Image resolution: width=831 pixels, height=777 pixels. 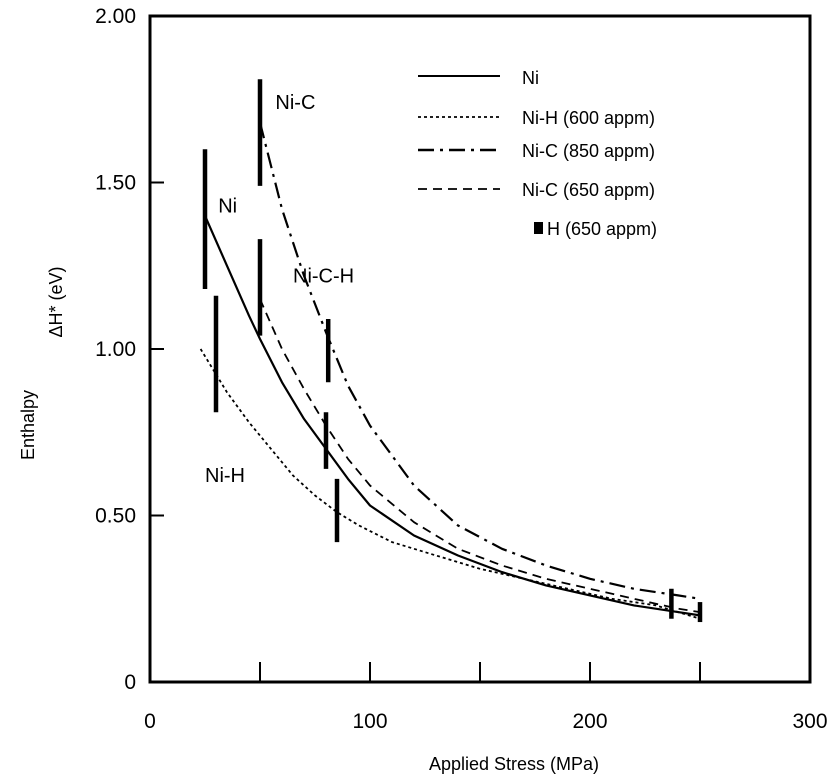 What do you see at coordinates (279, 289) in the screenshot?
I see `annotation-layer: Ni-C Ni Ni-C-H Ni-H` at bounding box center [279, 289].